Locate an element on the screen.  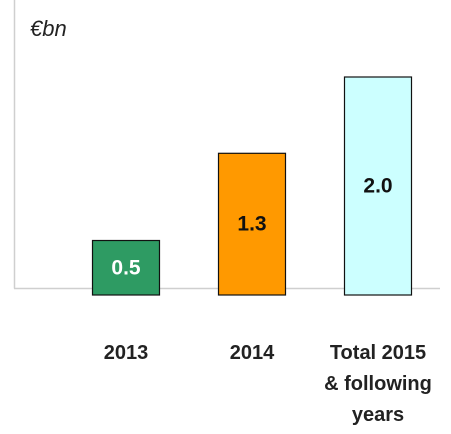
value-label: 1.3 is located at coordinates (251, 224).